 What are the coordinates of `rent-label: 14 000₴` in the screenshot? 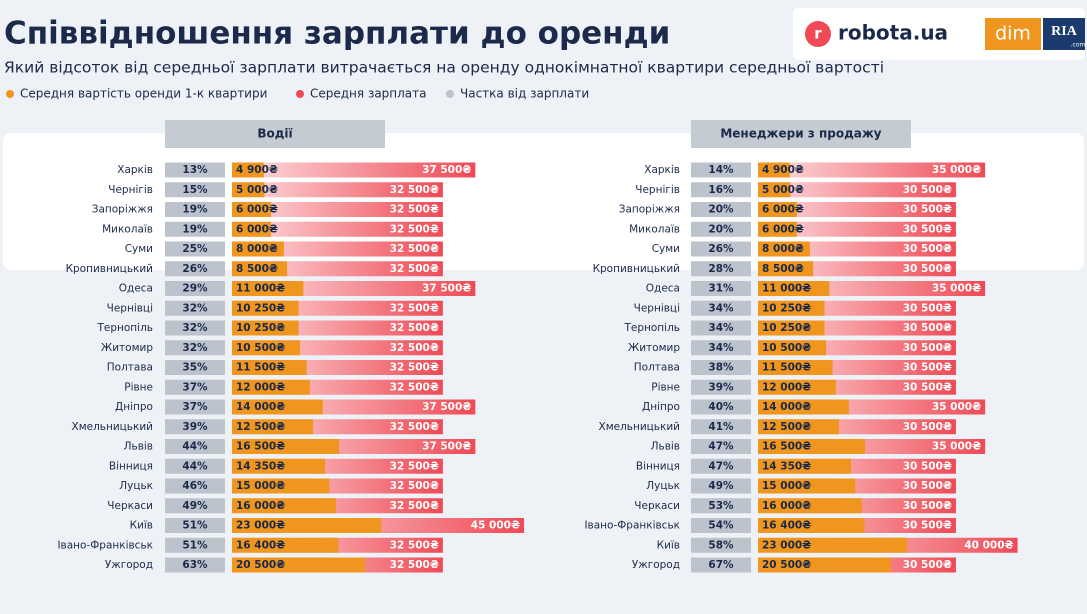 It's located at (786, 407).